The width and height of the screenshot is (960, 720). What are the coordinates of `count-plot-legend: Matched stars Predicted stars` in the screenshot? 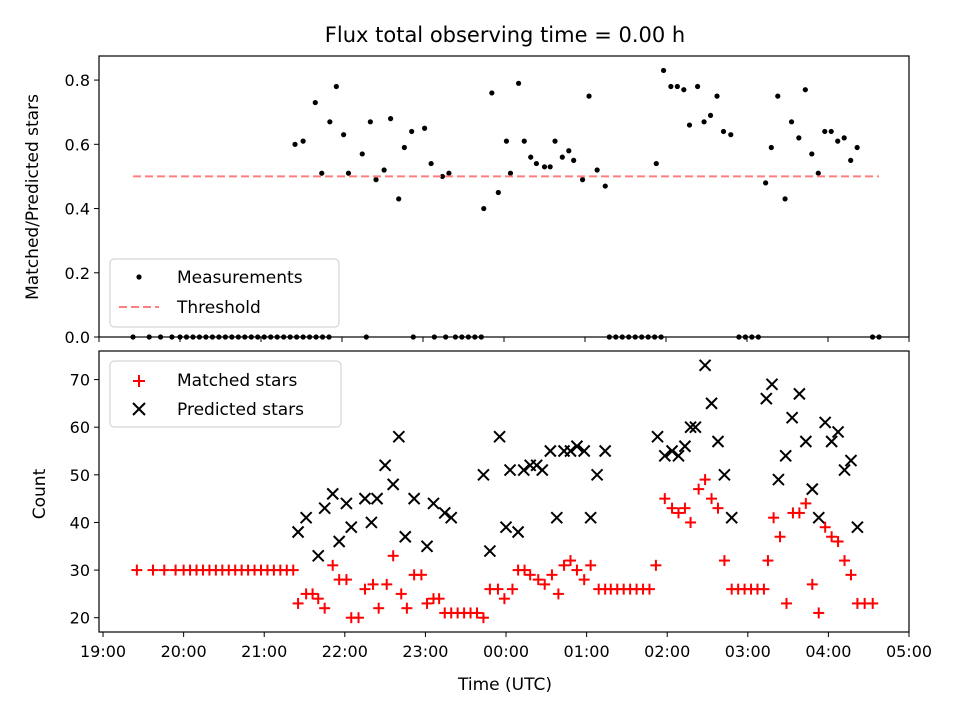 It's located at (225, 394).